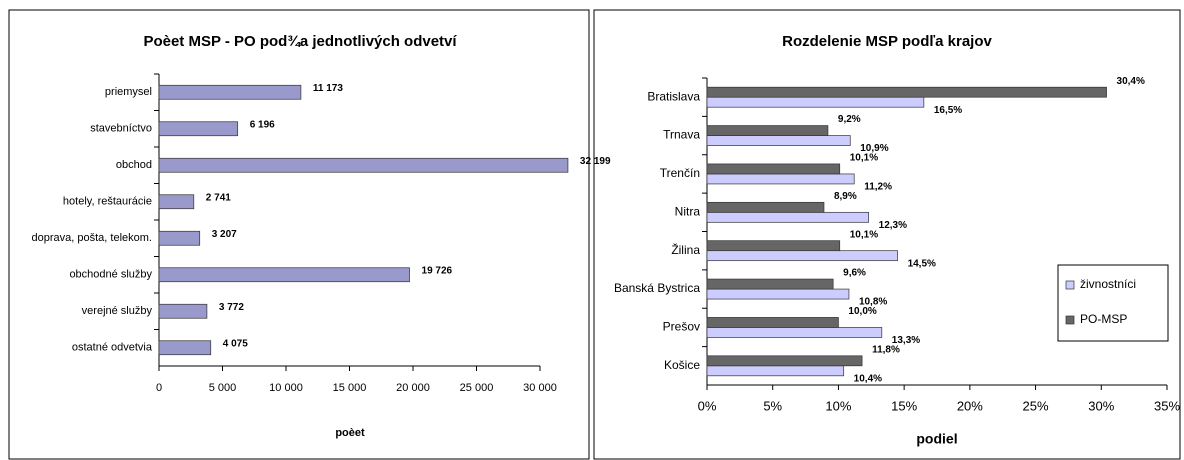 The image size is (1184, 460). Describe the element at coordinates (121, 129) in the screenshot. I see `y-tick-label: stavebníctvo` at that location.